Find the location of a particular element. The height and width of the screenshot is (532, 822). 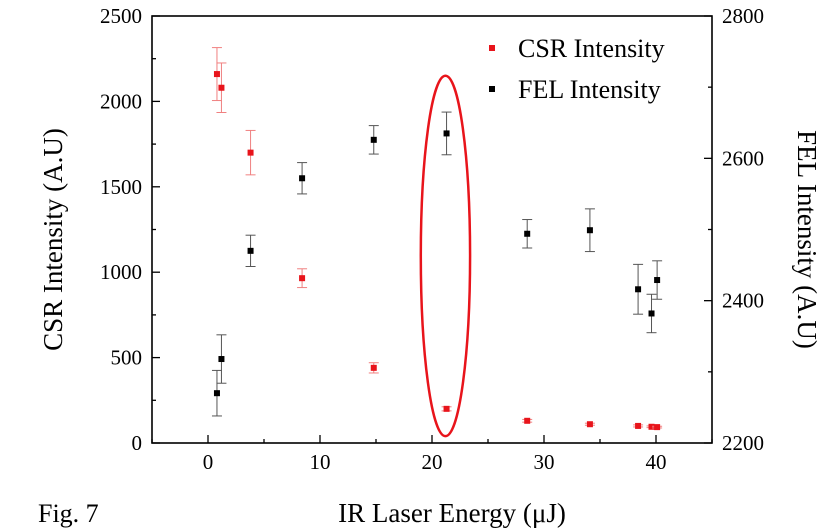

x-tick-label: 0 is located at coordinates (208, 462).